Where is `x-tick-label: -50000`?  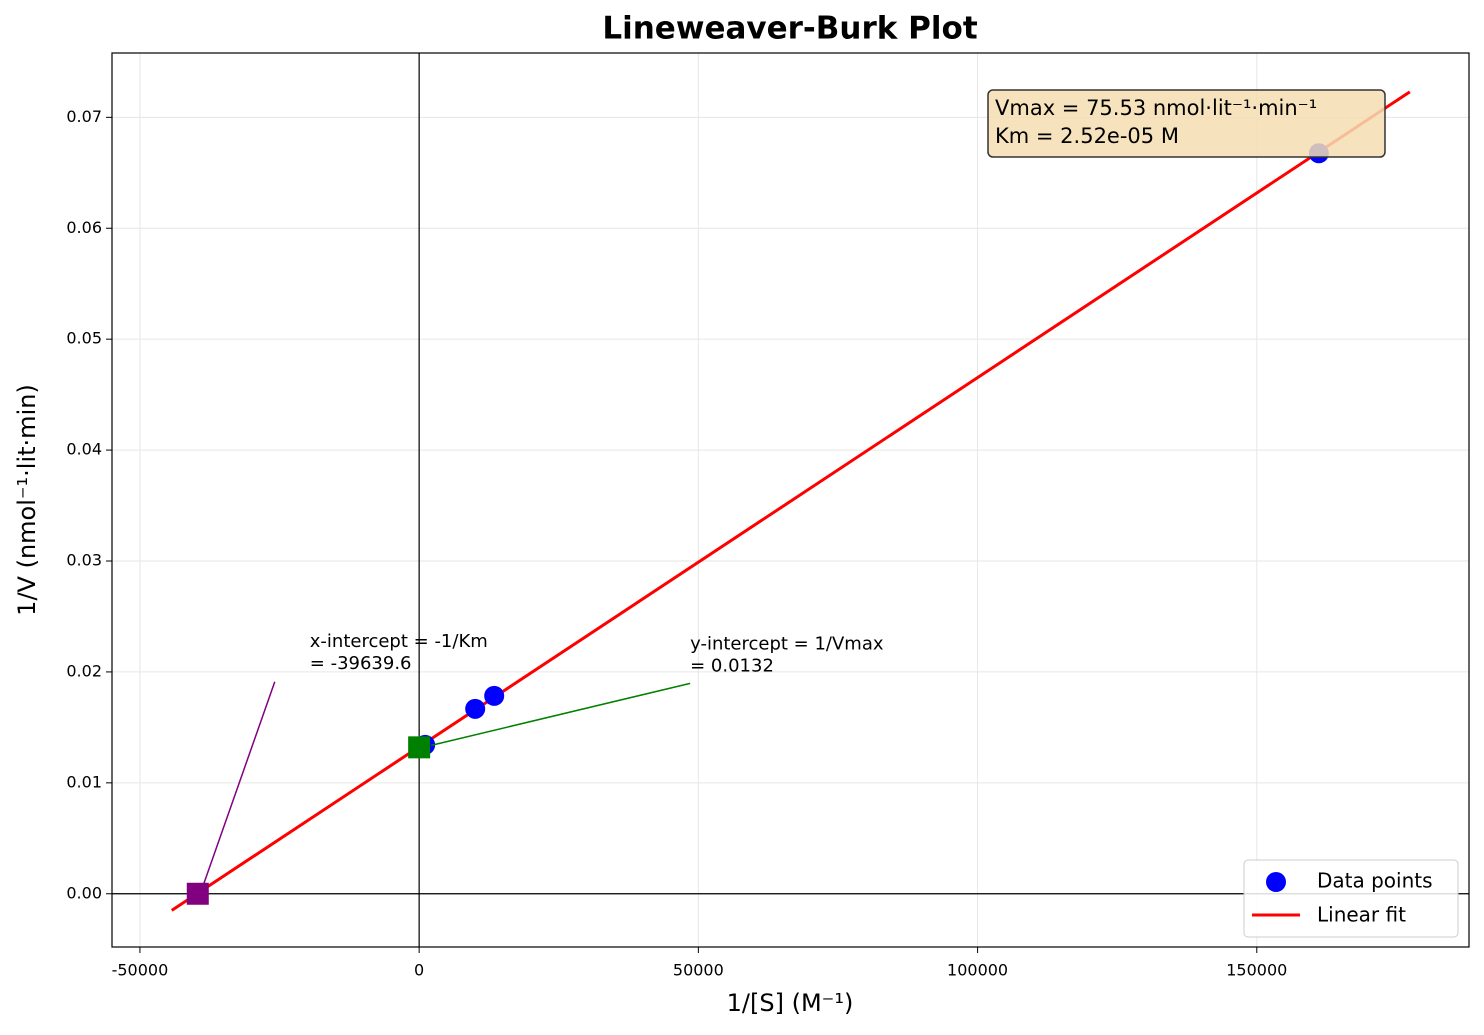
x-tick-label: -50000 is located at coordinates (140, 970).